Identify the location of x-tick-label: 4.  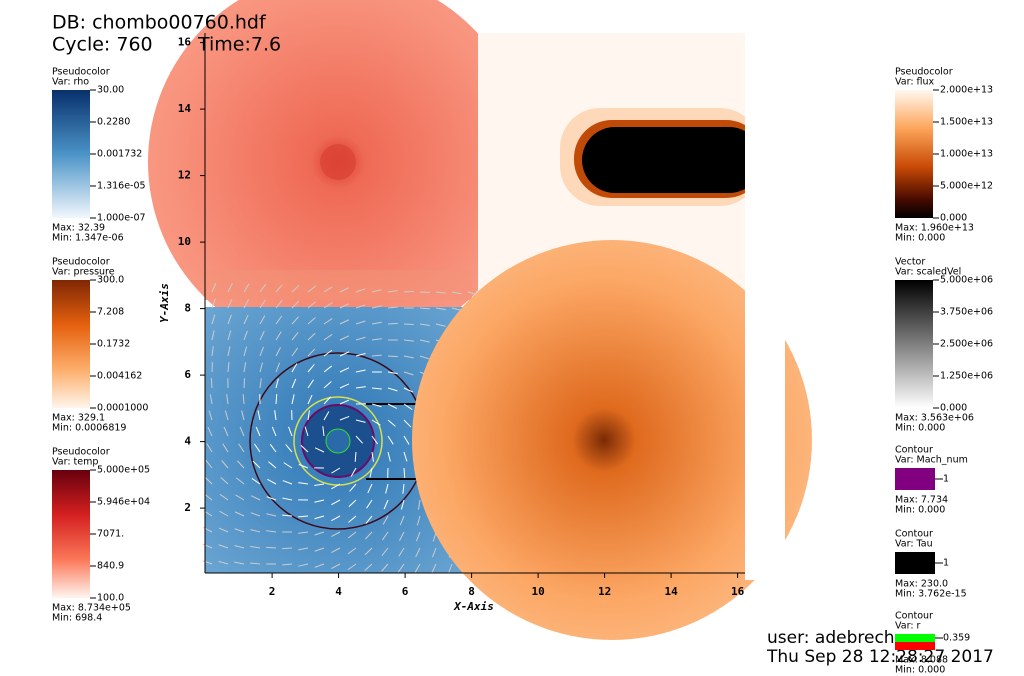
(338, 591).